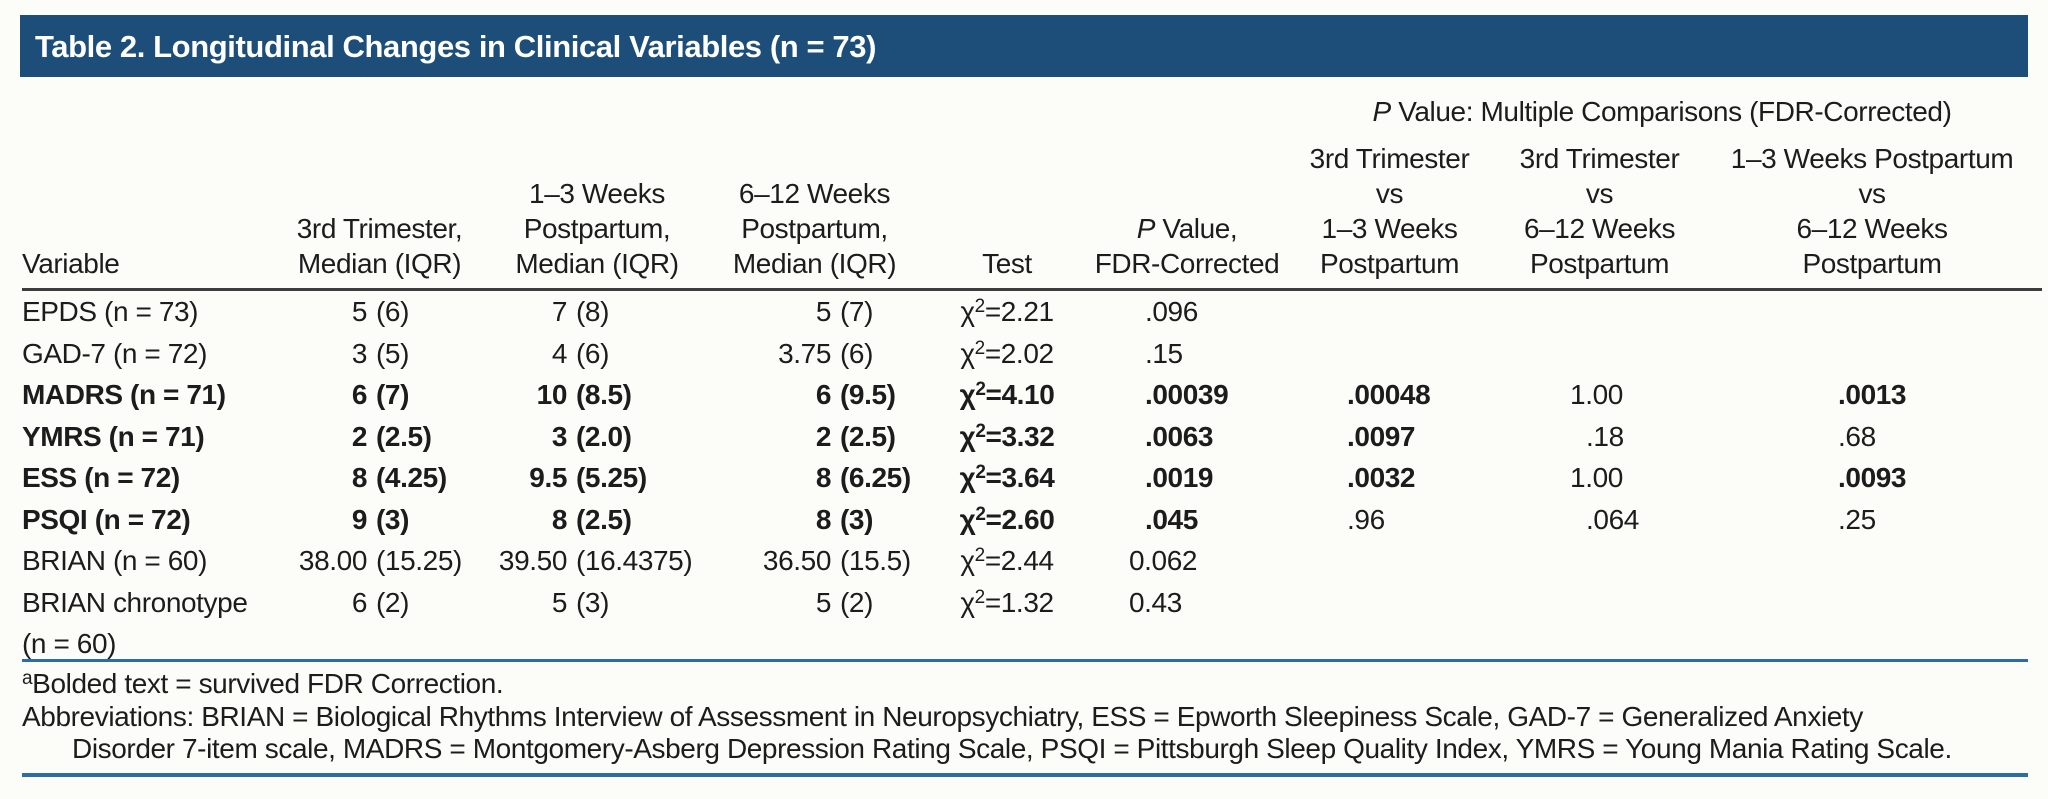 This screenshot has width=2048, height=799. Describe the element at coordinates (1171, 519) in the screenshot. I see `p-value-cell: .045` at that location.